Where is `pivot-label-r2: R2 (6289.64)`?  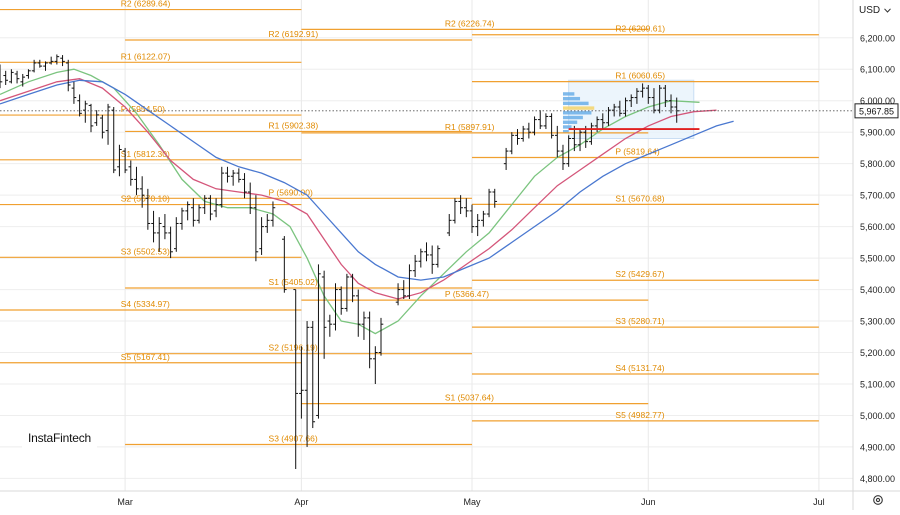
pivot-label-r2: R2 (6289.64) is located at coordinates (146, 4).